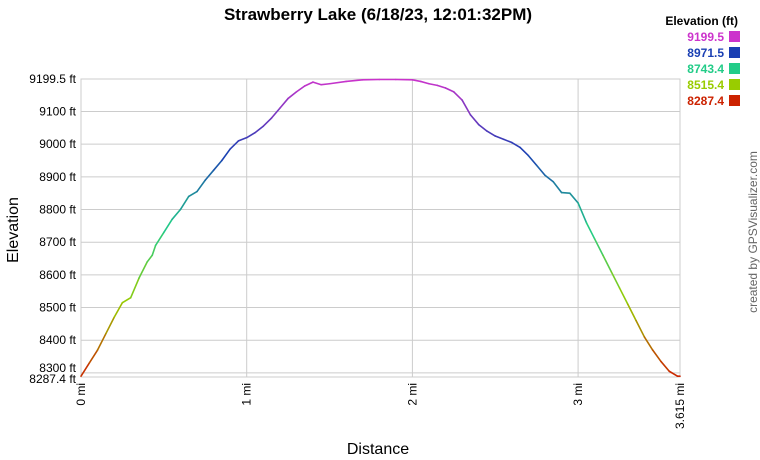  What do you see at coordinates (52, 79) in the screenshot?
I see `y-tick-label: 9199.5 ft` at bounding box center [52, 79].